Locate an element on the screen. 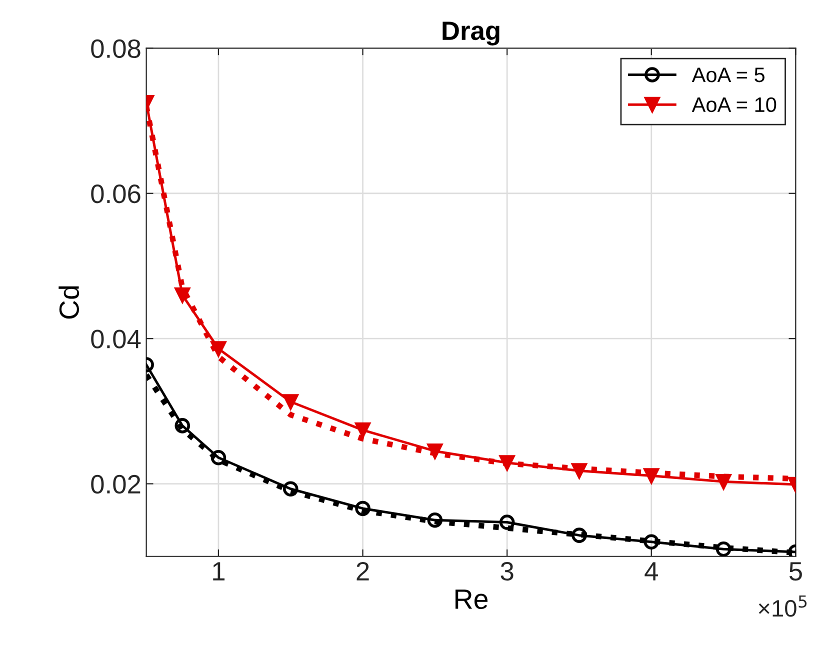 Image resolution: width=822 pixels, height=660 pixels. x-tick-label: 2 is located at coordinates (362, 571).